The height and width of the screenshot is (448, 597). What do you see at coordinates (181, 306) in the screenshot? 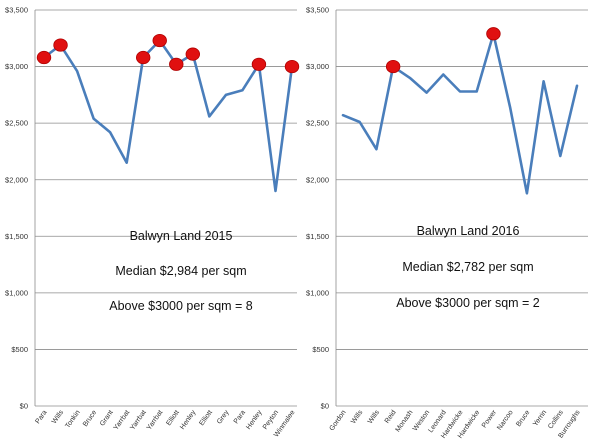
I see `annotation-count-2015: Above $3000 per sqm = 8` at bounding box center [181, 306].